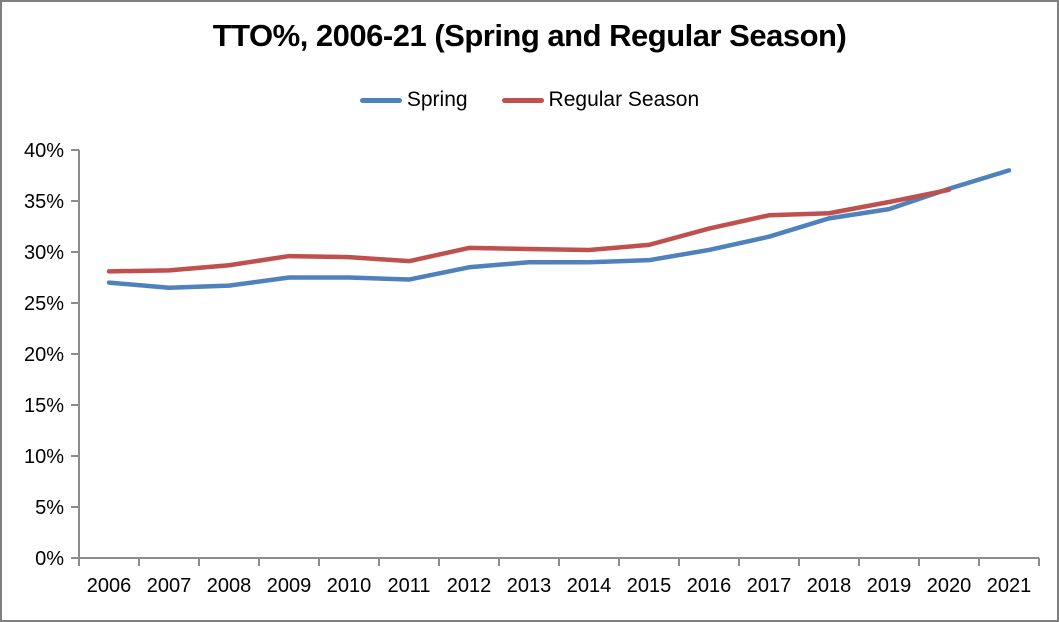 This screenshot has height=622, width=1059. What do you see at coordinates (469, 586) in the screenshot?
I see `x-tick-label: 2012` at bounding box center [469, 586].